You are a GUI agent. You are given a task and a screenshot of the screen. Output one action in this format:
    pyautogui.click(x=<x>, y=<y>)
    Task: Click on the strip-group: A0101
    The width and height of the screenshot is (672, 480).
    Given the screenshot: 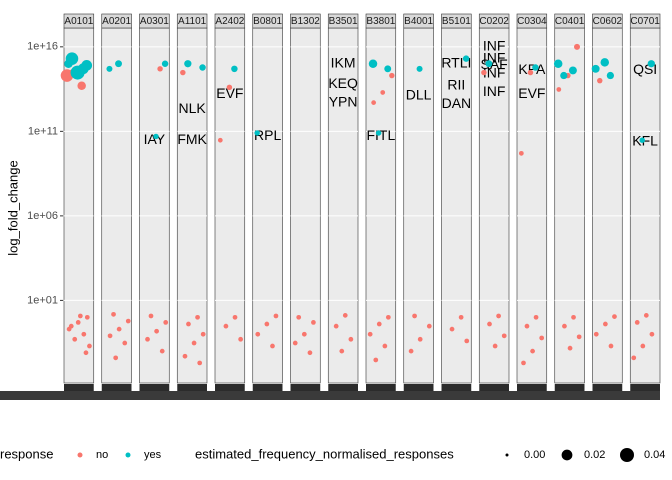 What is the action you would take?
    pyautogui.click(x=78, y=21)
    